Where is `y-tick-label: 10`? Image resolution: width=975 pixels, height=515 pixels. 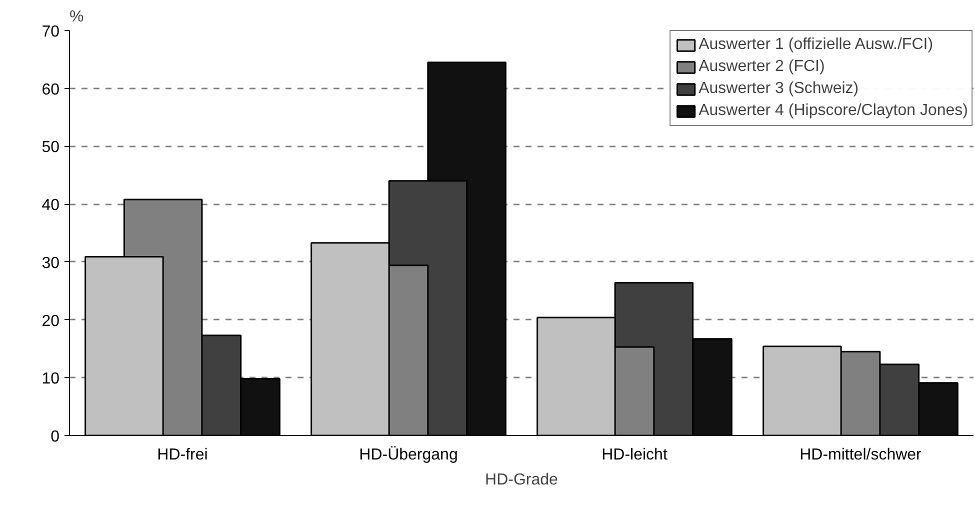 y-tick-label: 10 is located at coordinates (51, 379).